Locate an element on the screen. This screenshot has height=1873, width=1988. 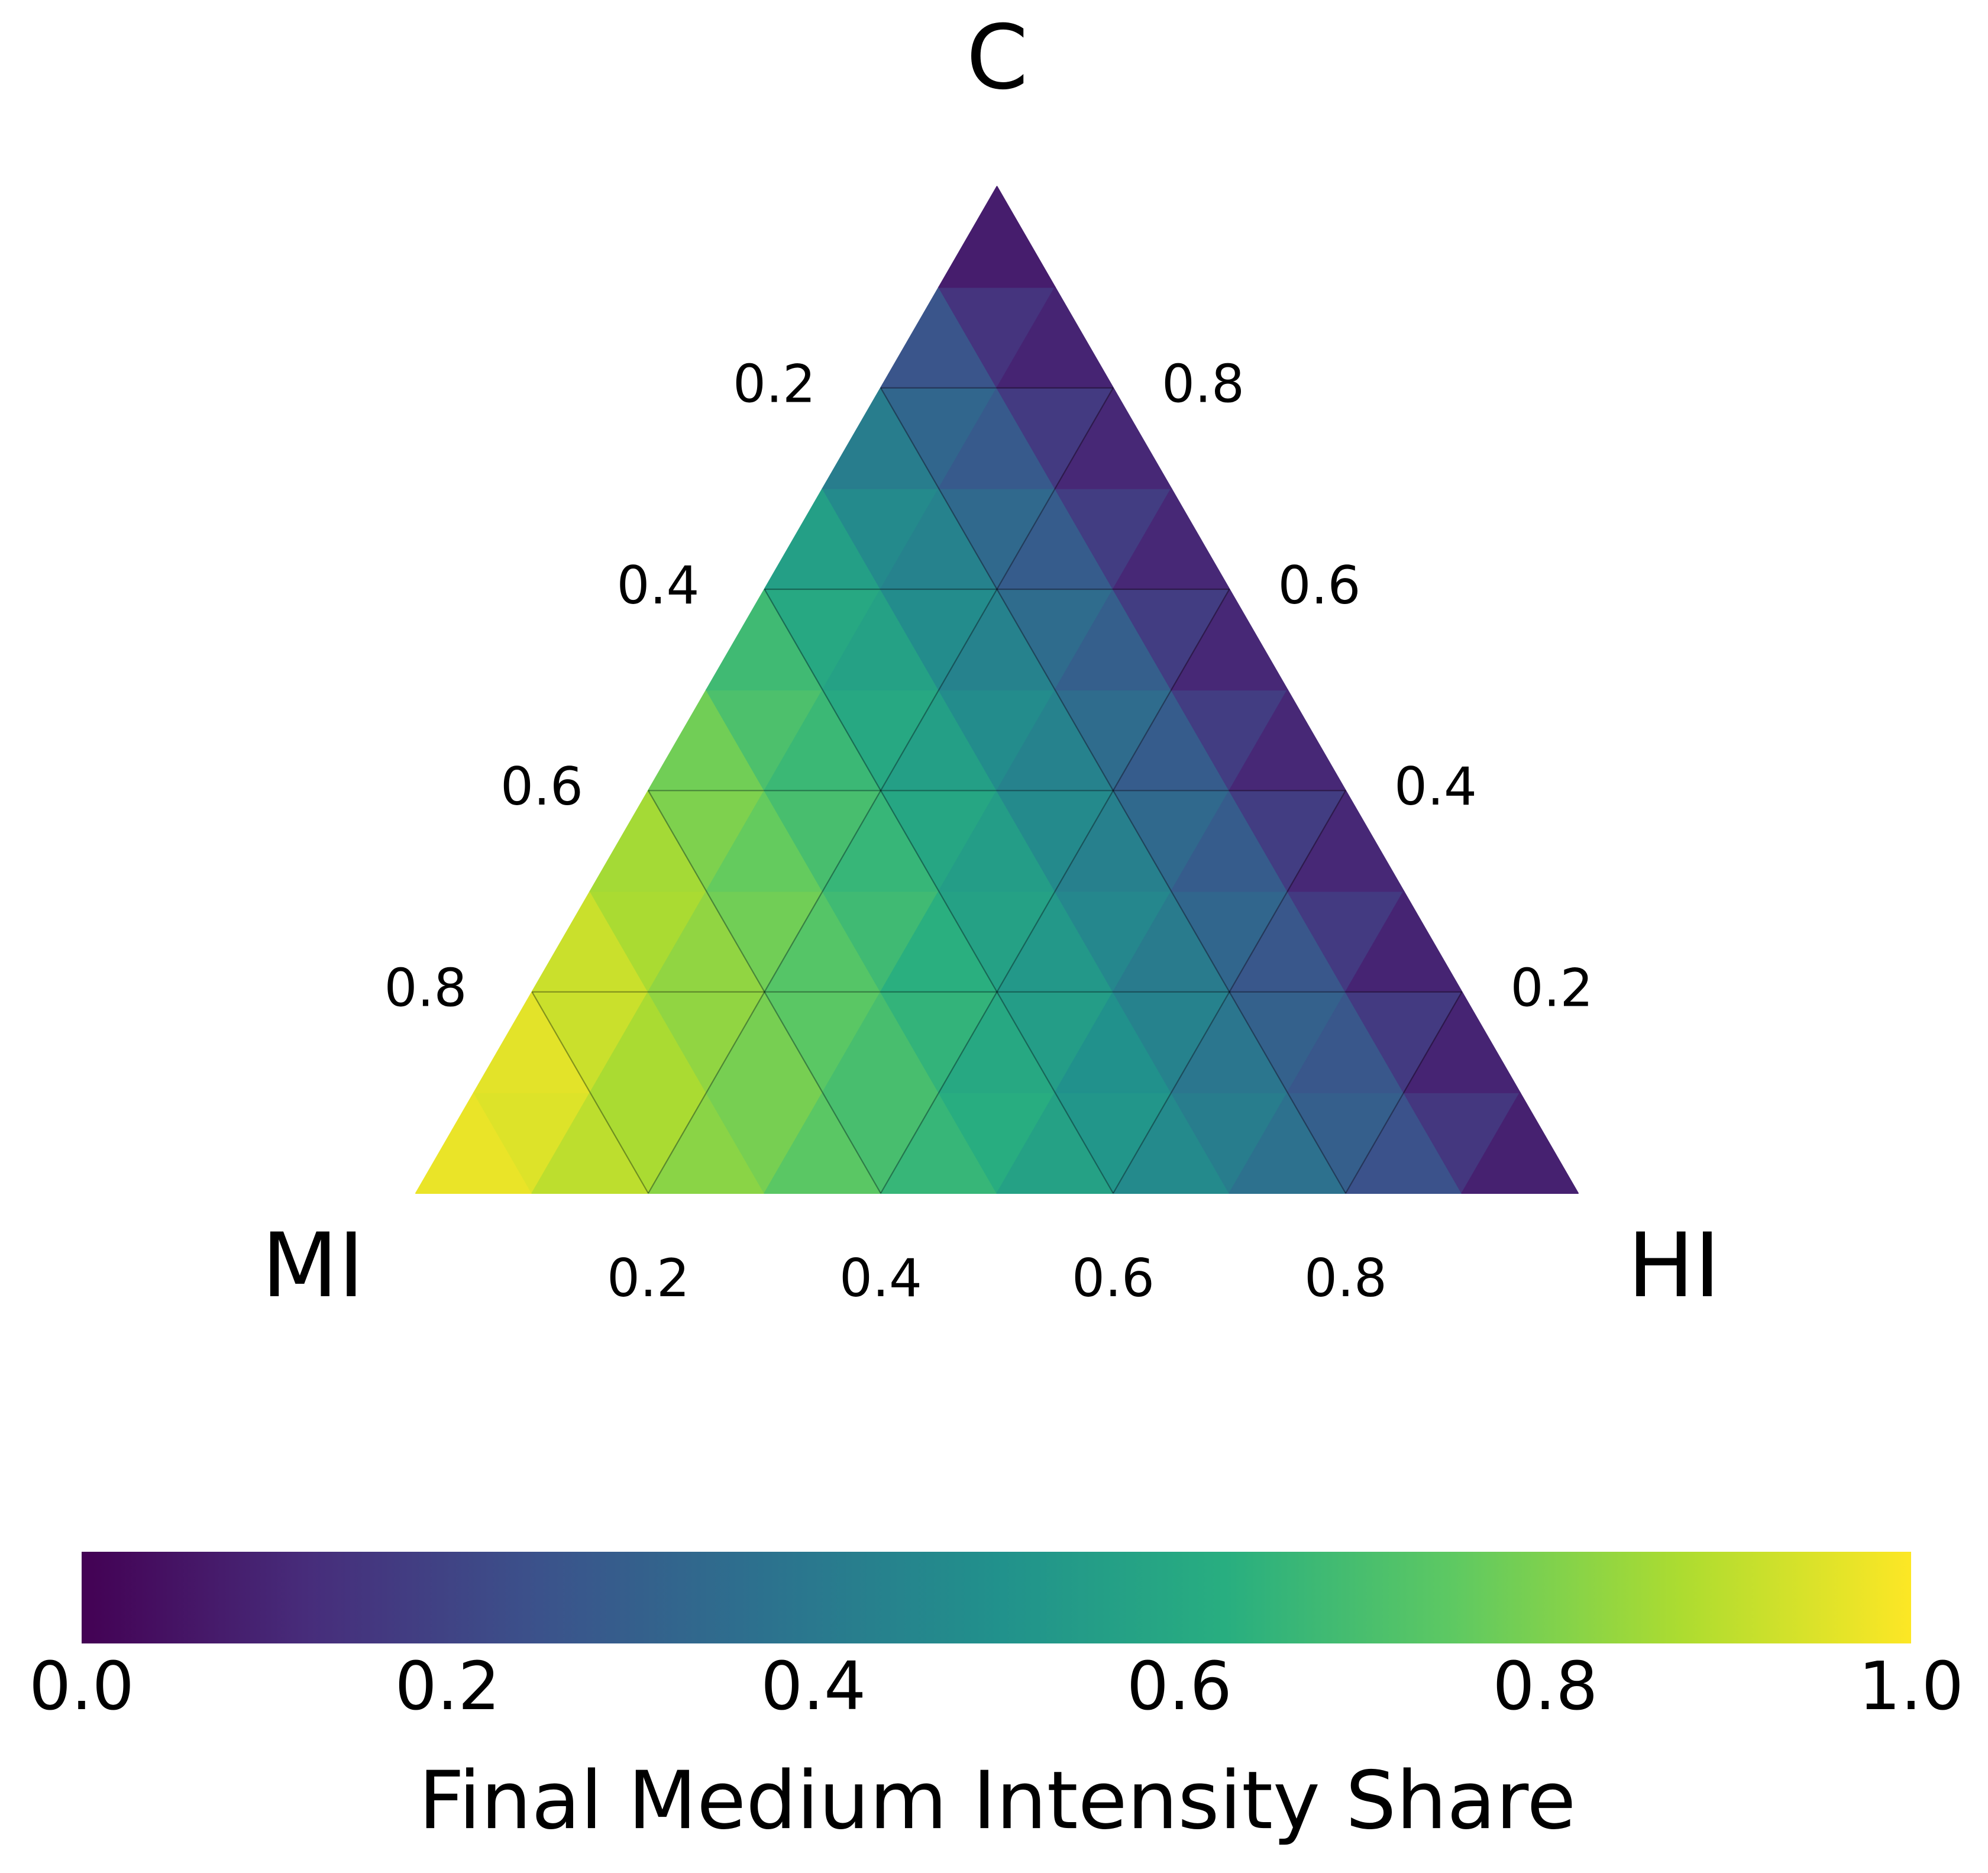
colorbar-tick-label: 1.0 is located at coordinates (1911, 1687).